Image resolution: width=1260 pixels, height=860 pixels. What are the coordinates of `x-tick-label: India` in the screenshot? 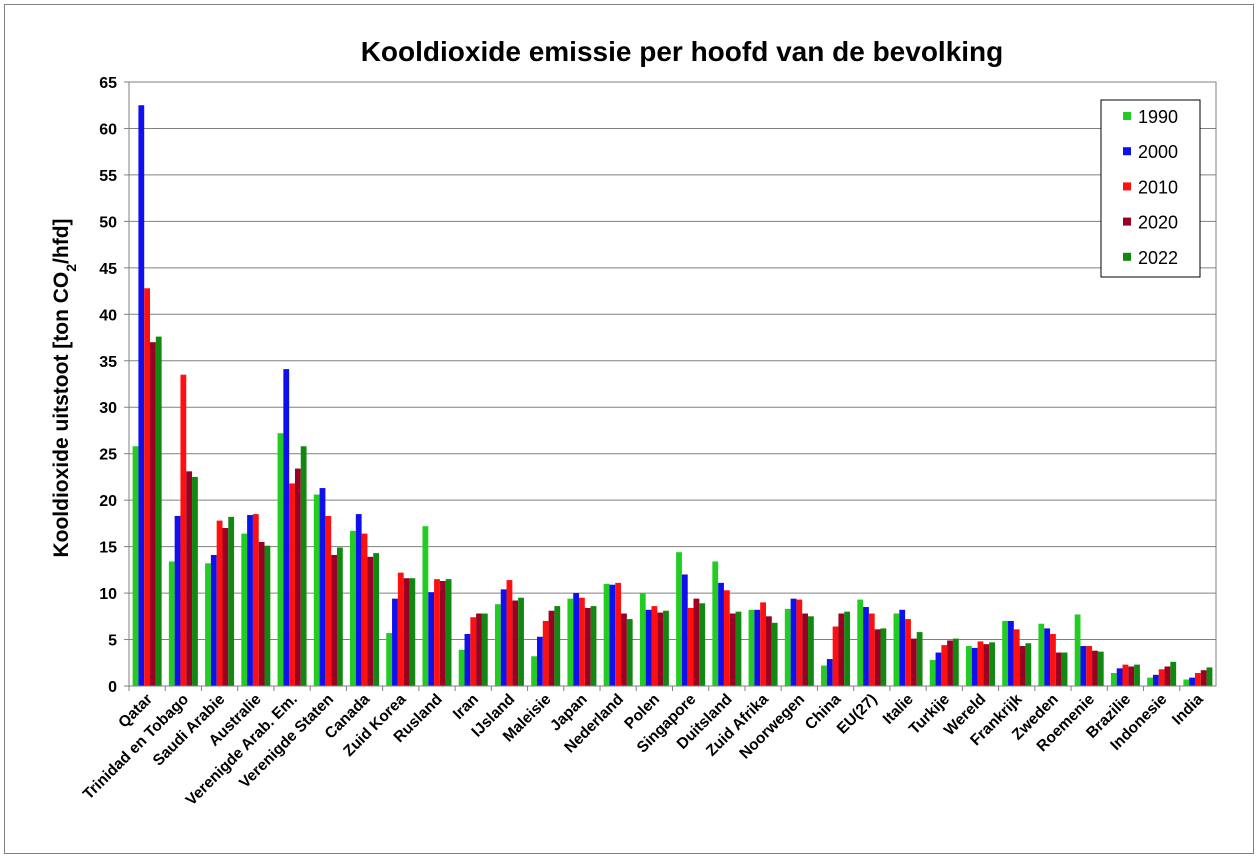 It's located at (1188, 710).